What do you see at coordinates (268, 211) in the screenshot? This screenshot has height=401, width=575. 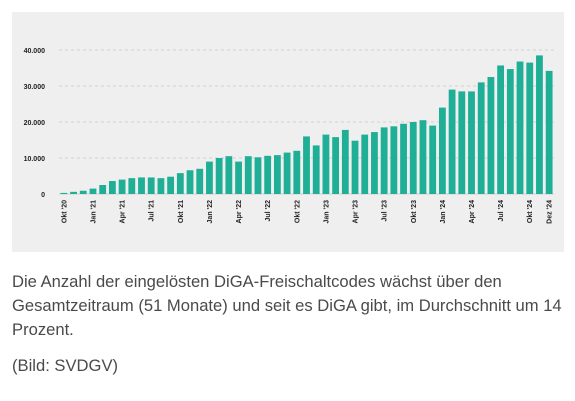 I see `x-tick-label: Jul '22` at bounding box center [268, 211].